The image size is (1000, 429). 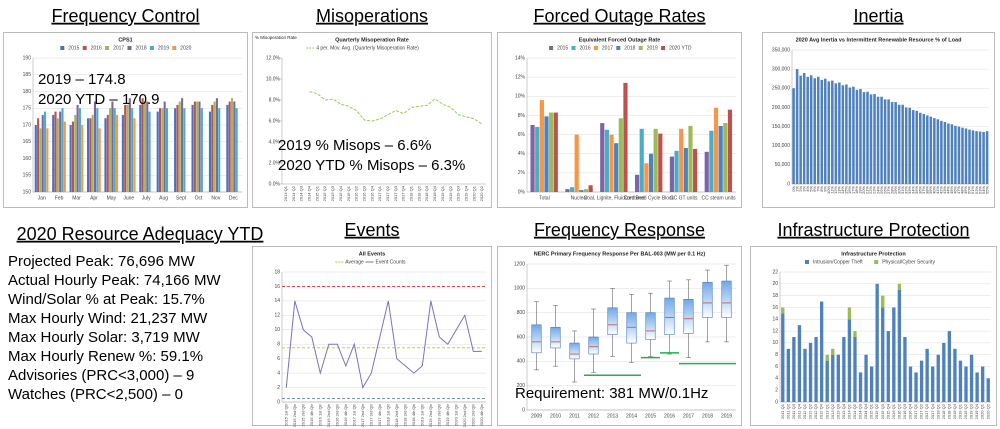 I want to click on x-tick-label: 2010, so click(x=555, y=416).